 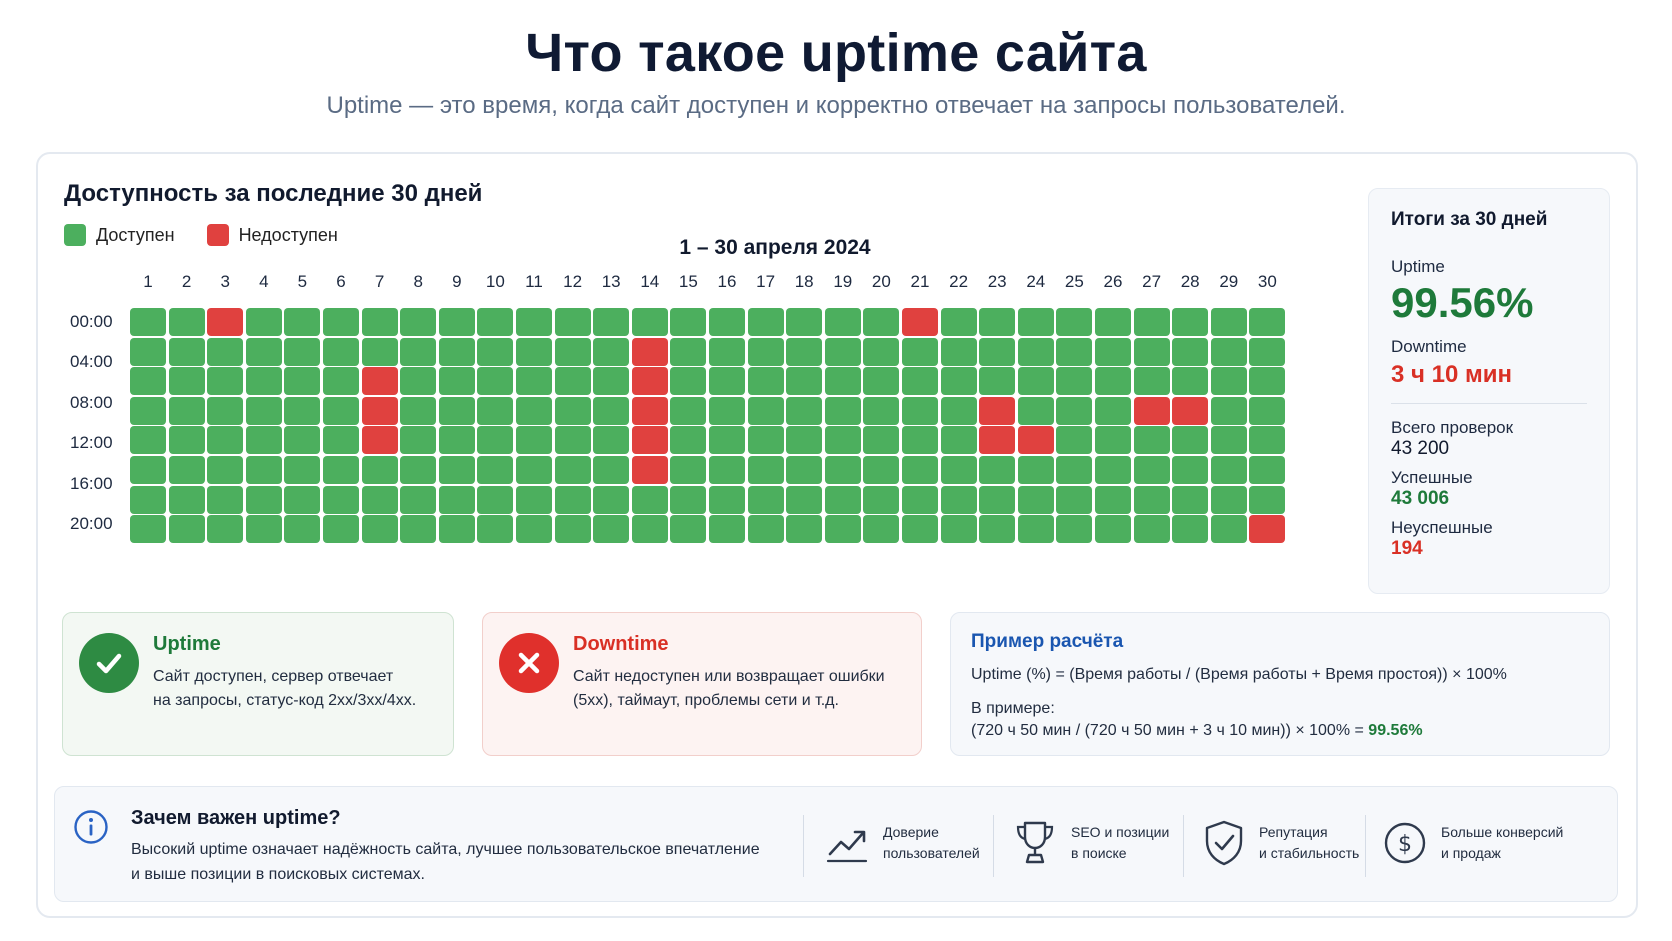 What do you see at coordinates (706, 700) in the screenshot?
I see `downtime-box-line2: (5xx), таймаут, проблемы сети и т.д.` at bounding box center [706, 700].